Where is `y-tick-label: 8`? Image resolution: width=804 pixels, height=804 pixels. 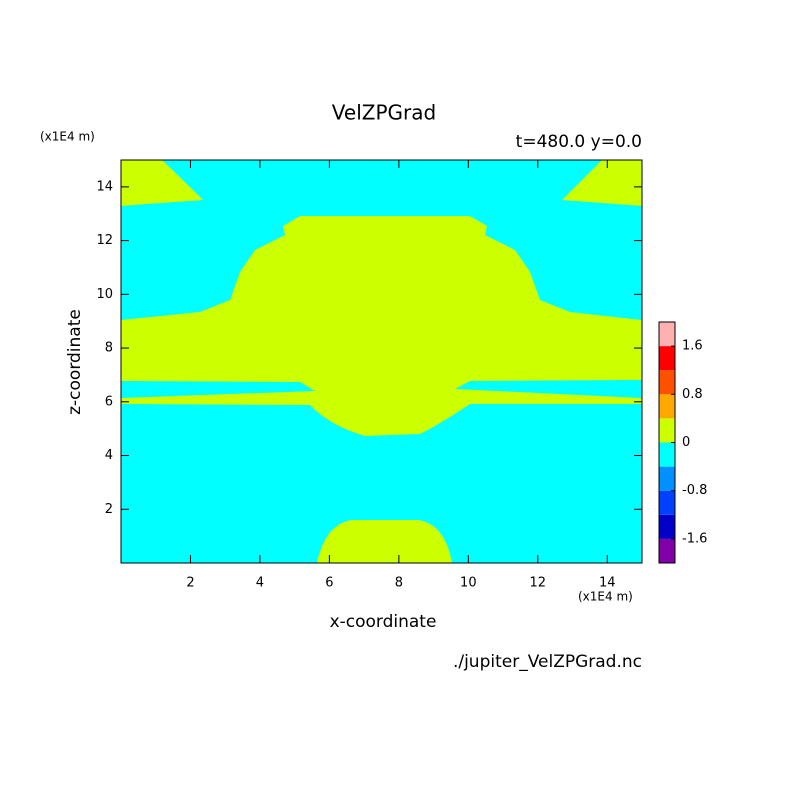
y-tick-label: 8 is located at coordinates (109, 348).